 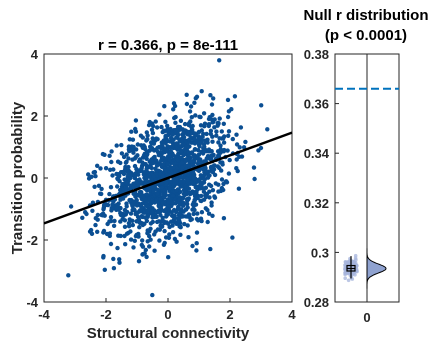 I want to click on scatter-x-tick-label: 0, so click(x=167, y=314).